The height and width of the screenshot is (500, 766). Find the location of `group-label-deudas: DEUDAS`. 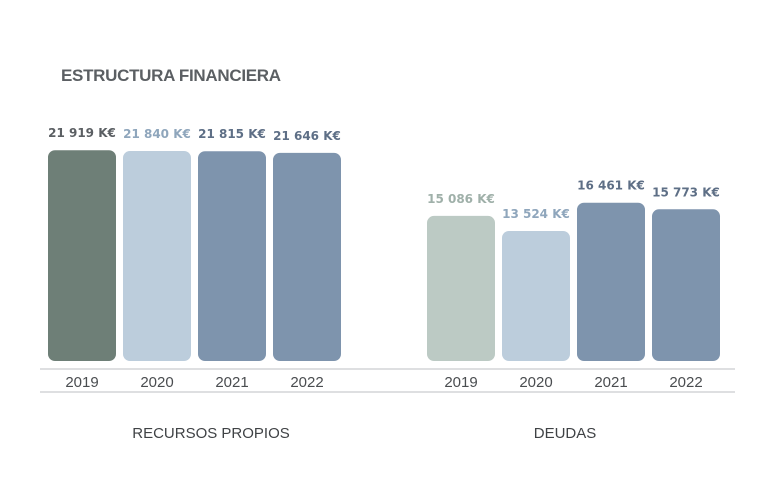

group-label-deudas: DEUDAS is located at coordinates (565, 433).